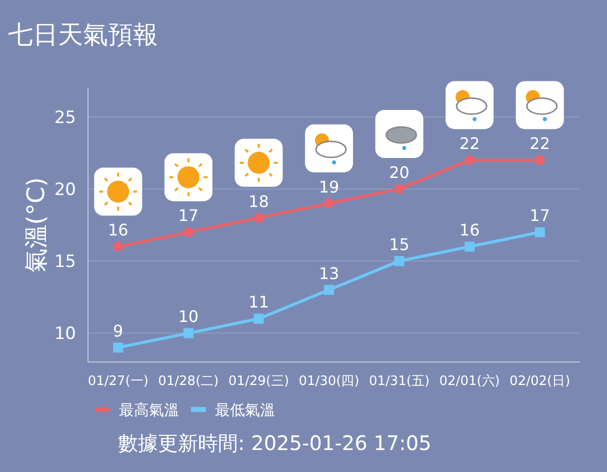 This screenshot has width=607, height=472. What do you see at coordinates (188, 316) in the screenshot?
I see `data-label: 10` at bounding box center [188, 316].